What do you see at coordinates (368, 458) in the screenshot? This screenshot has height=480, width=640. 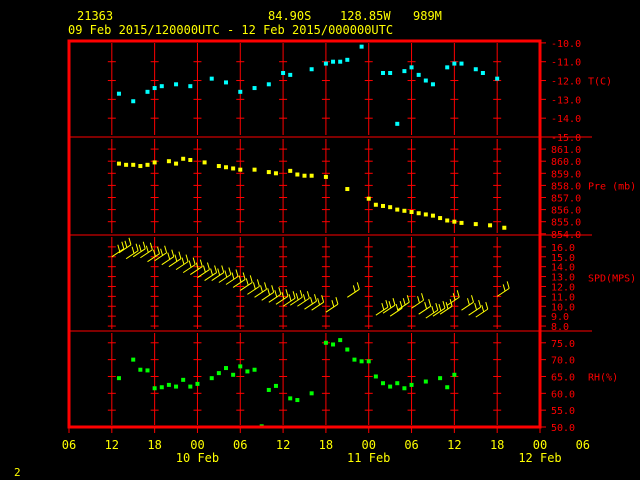 I see `day-label: 11 Feb` at bounding box center [368, 458].